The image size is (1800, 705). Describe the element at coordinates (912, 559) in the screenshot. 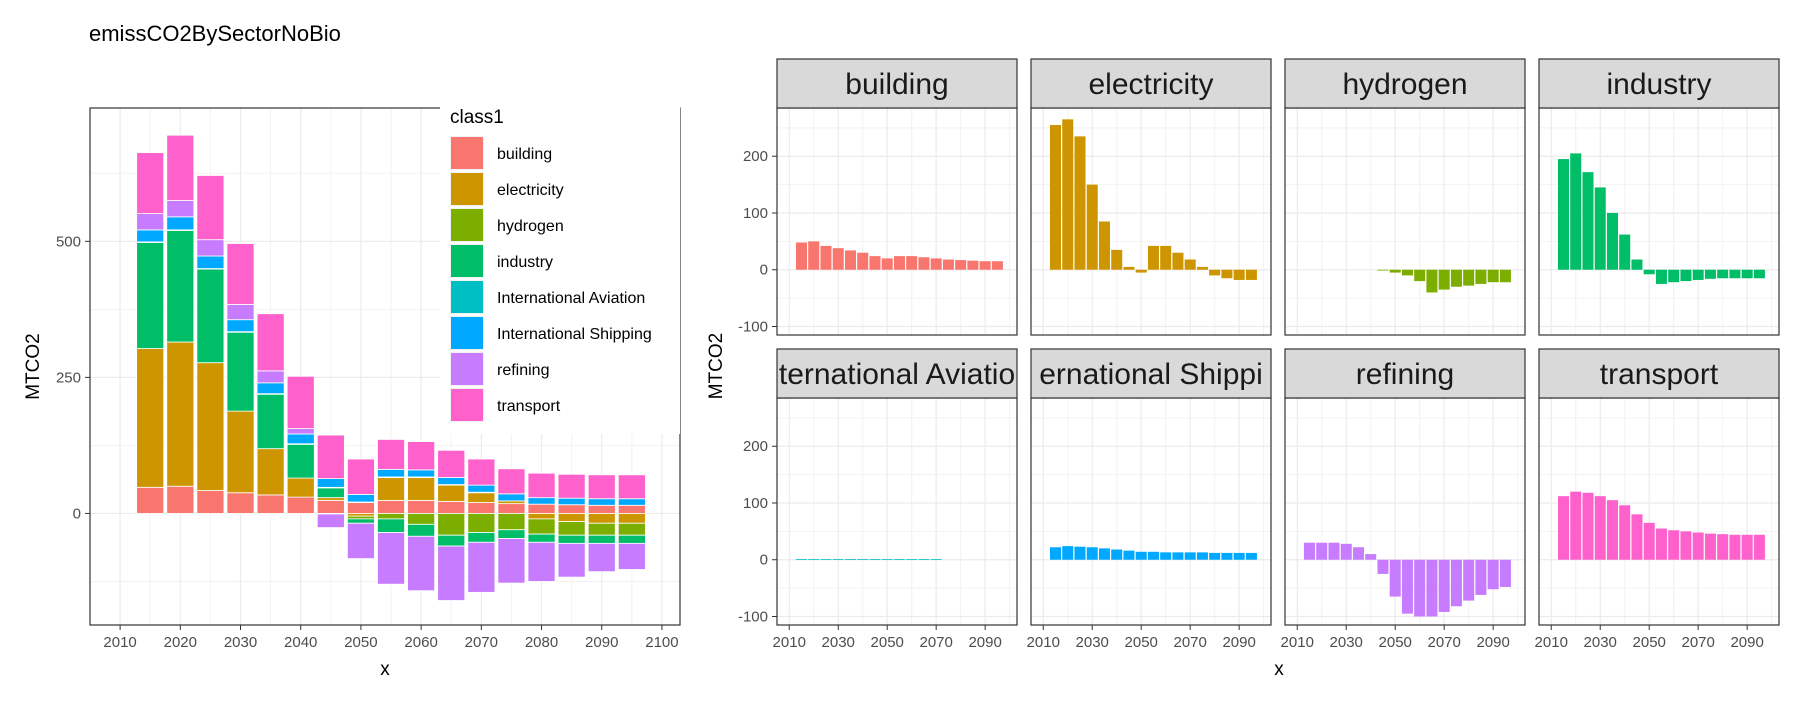

I see `bar-international-aviation-2060` at that location.